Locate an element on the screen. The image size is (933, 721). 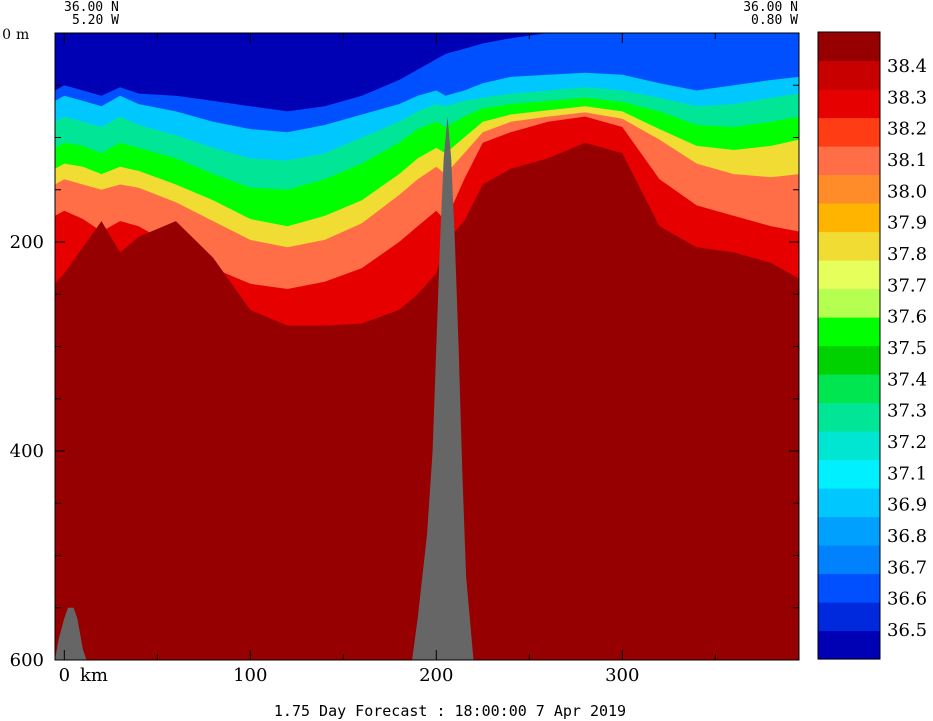
colorbar-frame is located at coordinates (849, 345).